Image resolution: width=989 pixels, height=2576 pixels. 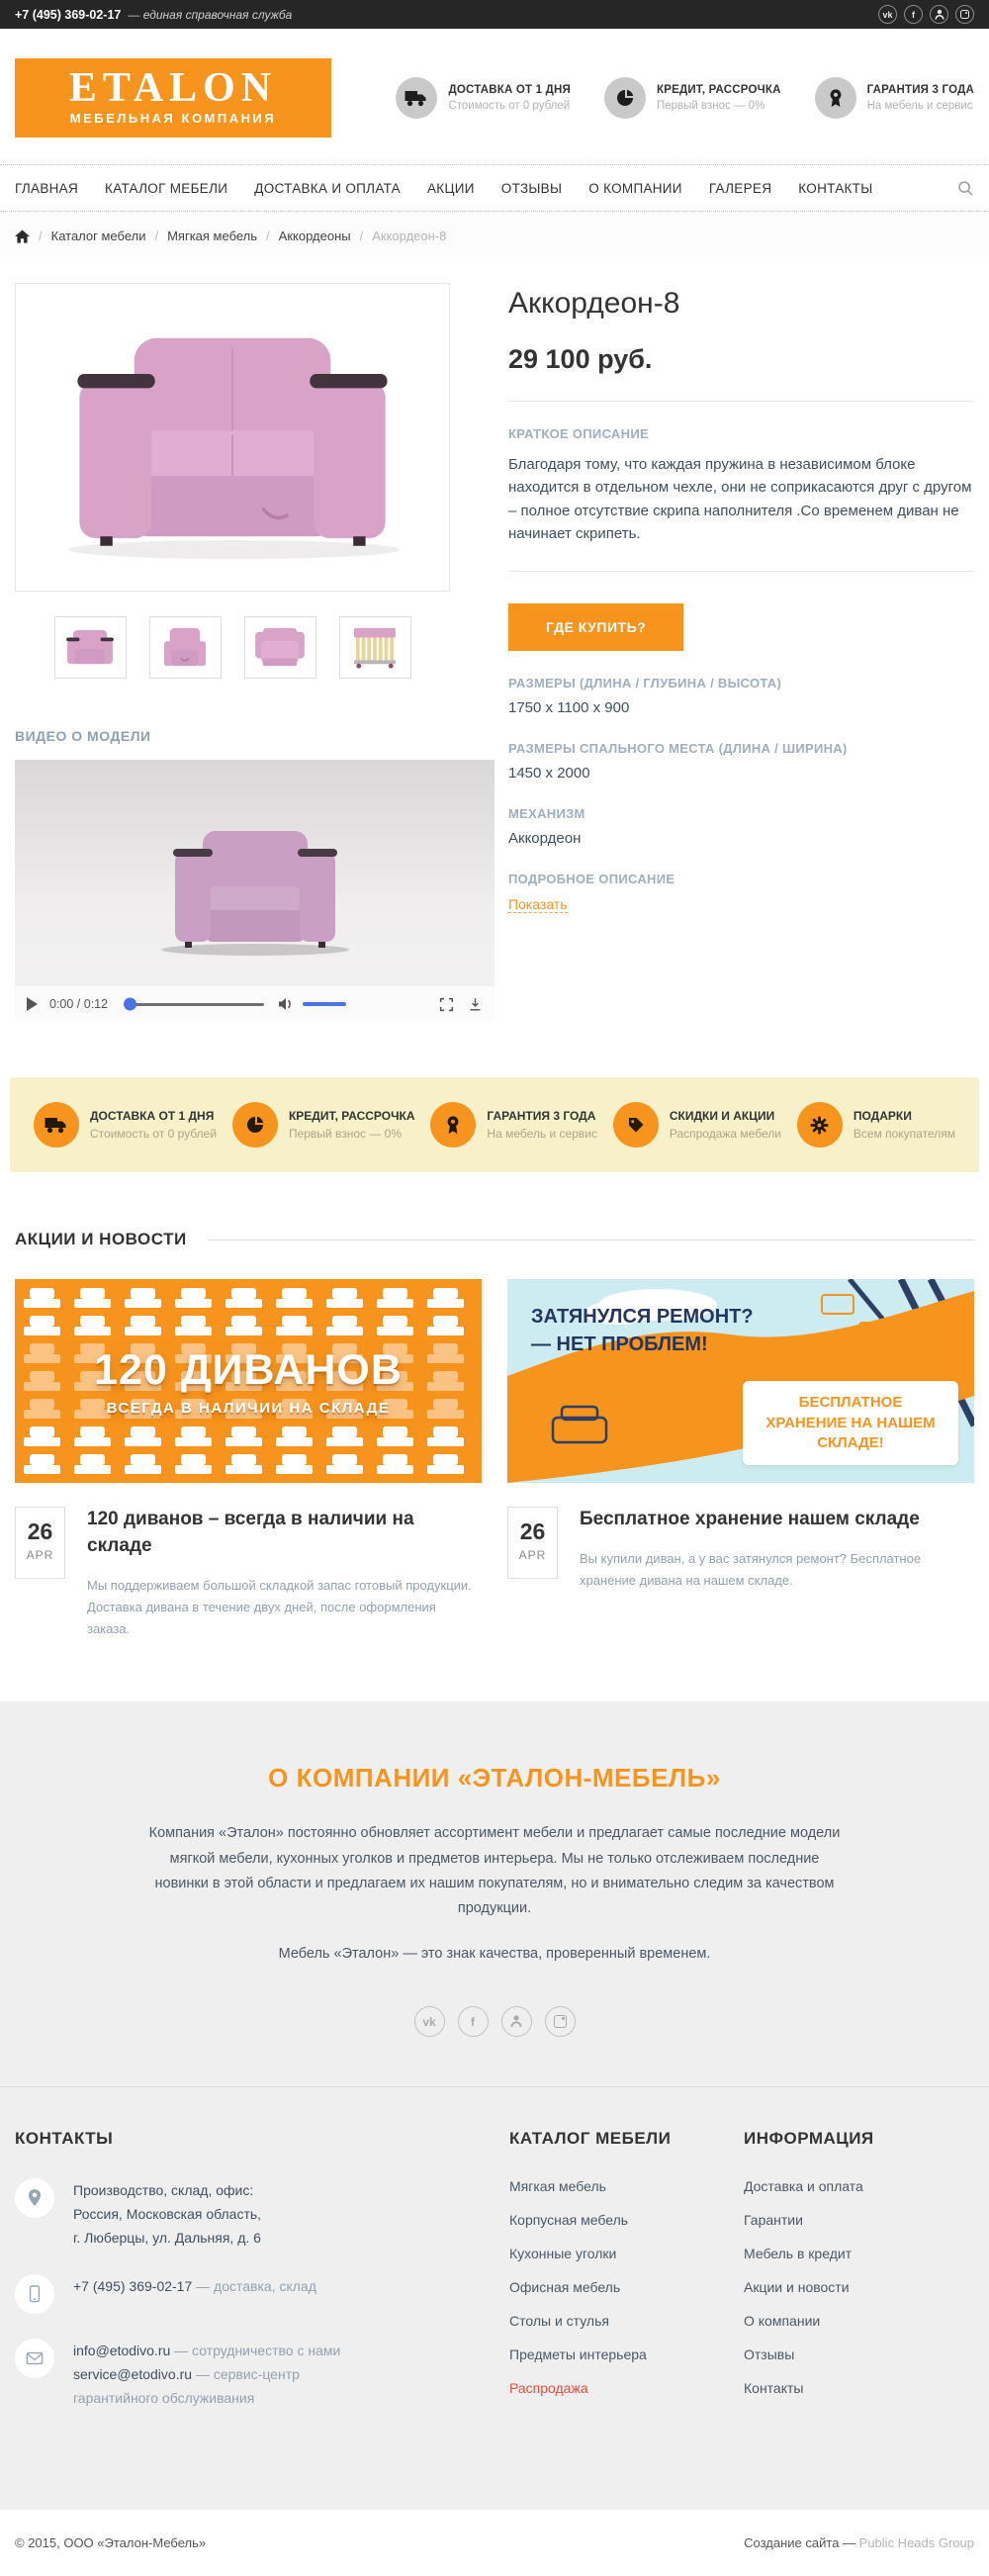 I want to click on where-to-buy-button: ГДЕ КУПИТЬ?, so click(x=596, y=627).